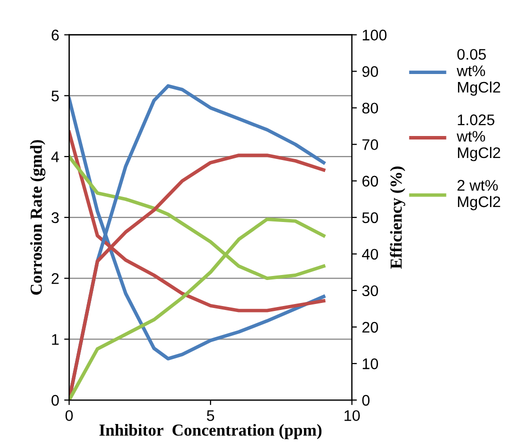  I want to click on x-tick-label: 5, so click(210, 416).